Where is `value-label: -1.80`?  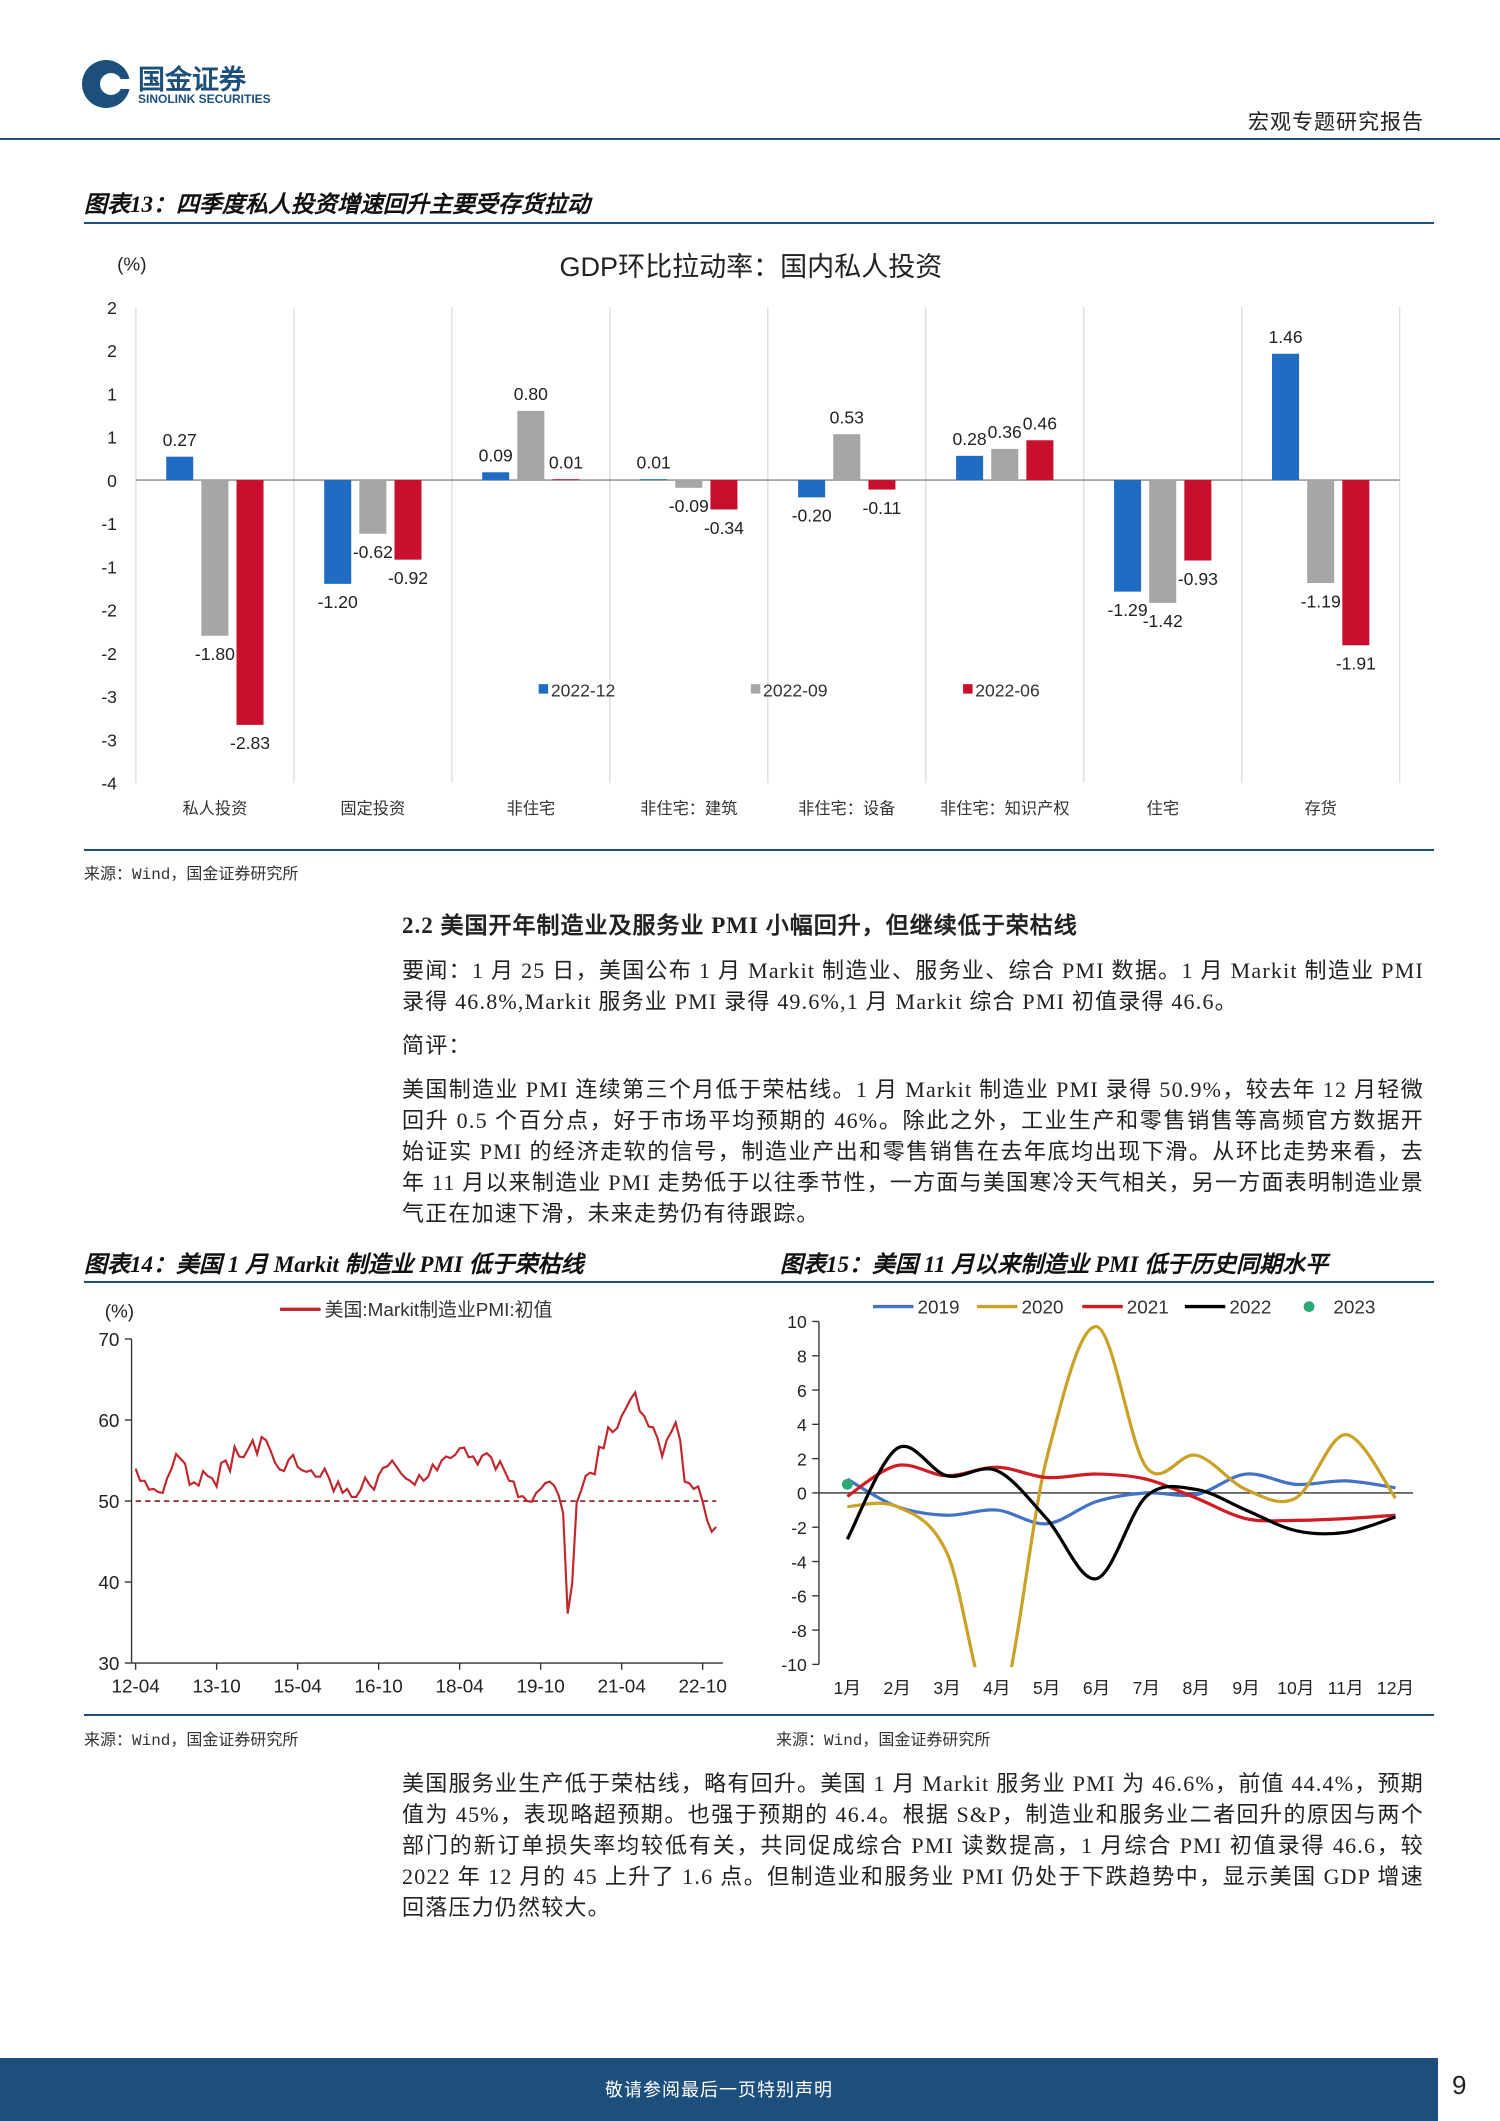 value-label: -1.80 is located at coordinates (215, 654).